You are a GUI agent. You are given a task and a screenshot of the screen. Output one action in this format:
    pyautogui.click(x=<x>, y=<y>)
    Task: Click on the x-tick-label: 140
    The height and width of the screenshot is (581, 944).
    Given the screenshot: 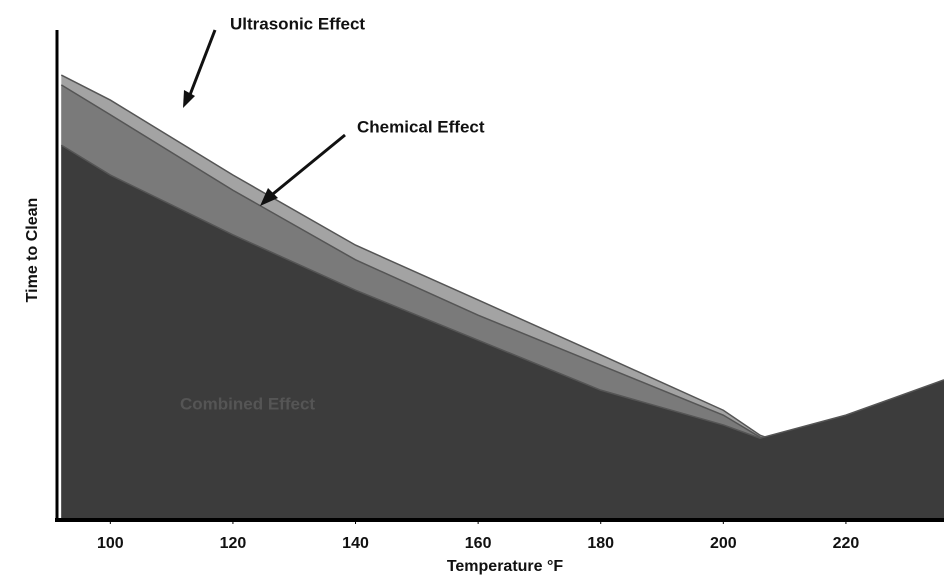 What is the action you would take?
    pyautogui.click(x=355, y=543)
    